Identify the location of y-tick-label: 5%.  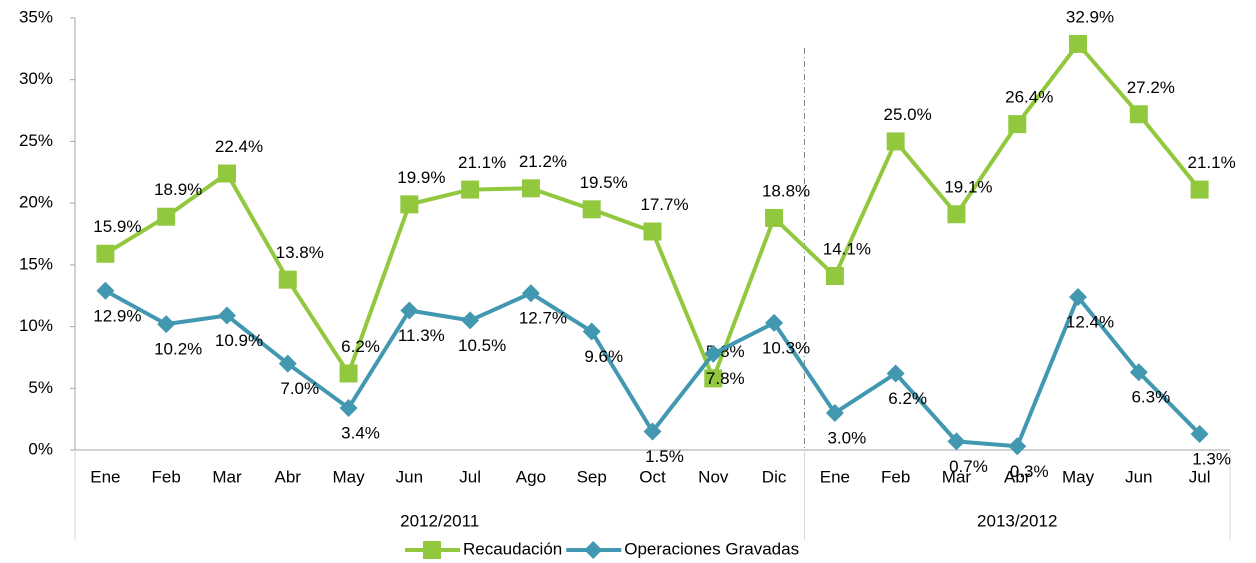
(40, 387).